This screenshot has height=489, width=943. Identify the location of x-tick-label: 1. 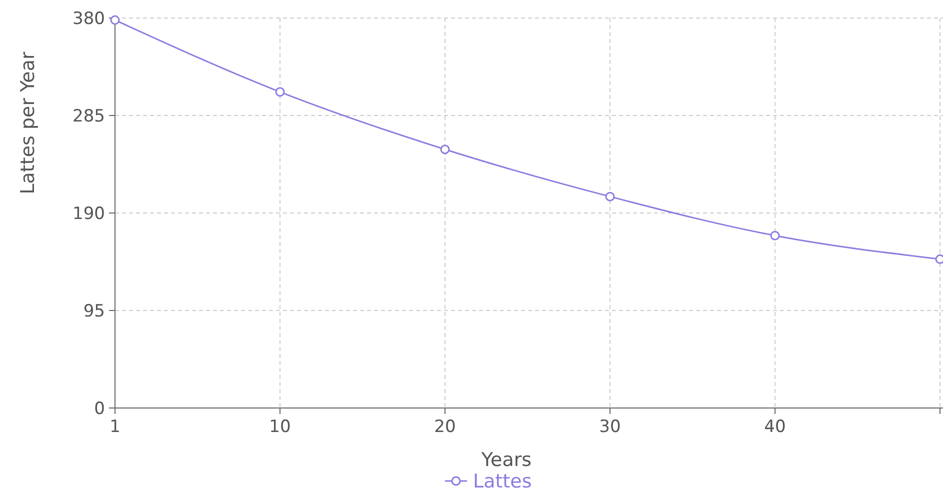
(115, 427).